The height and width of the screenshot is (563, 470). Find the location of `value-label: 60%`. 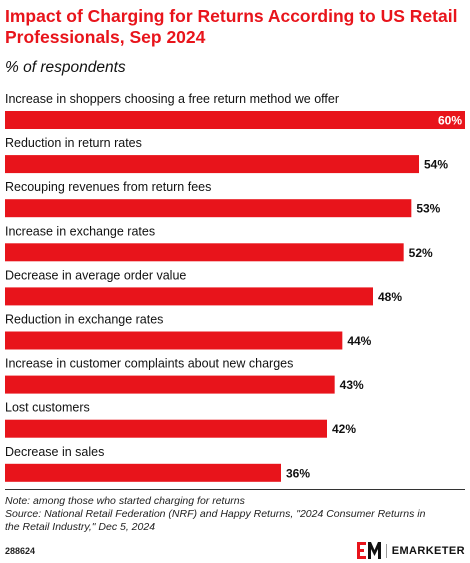

value-label: 60% is located at coordinates (450, 121).